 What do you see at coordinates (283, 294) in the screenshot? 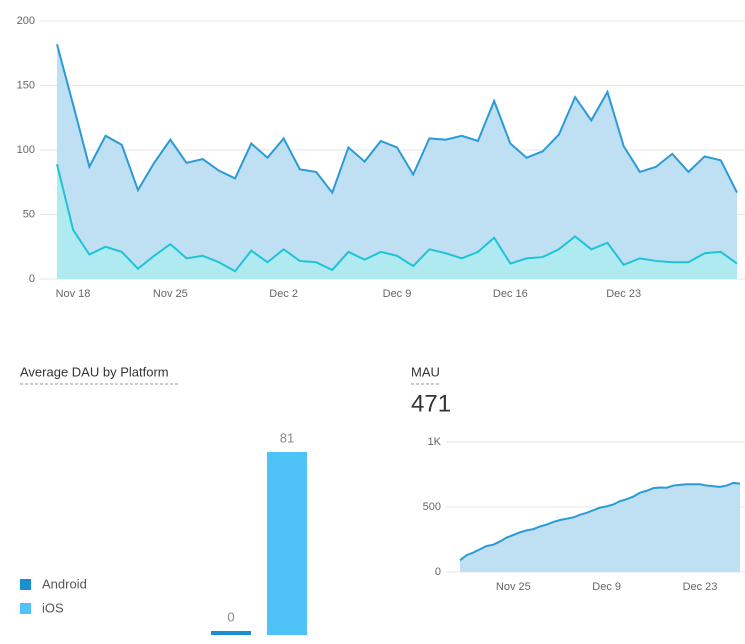
I see `x-tick-label: Dec 2` at bounding box center [283, 294].